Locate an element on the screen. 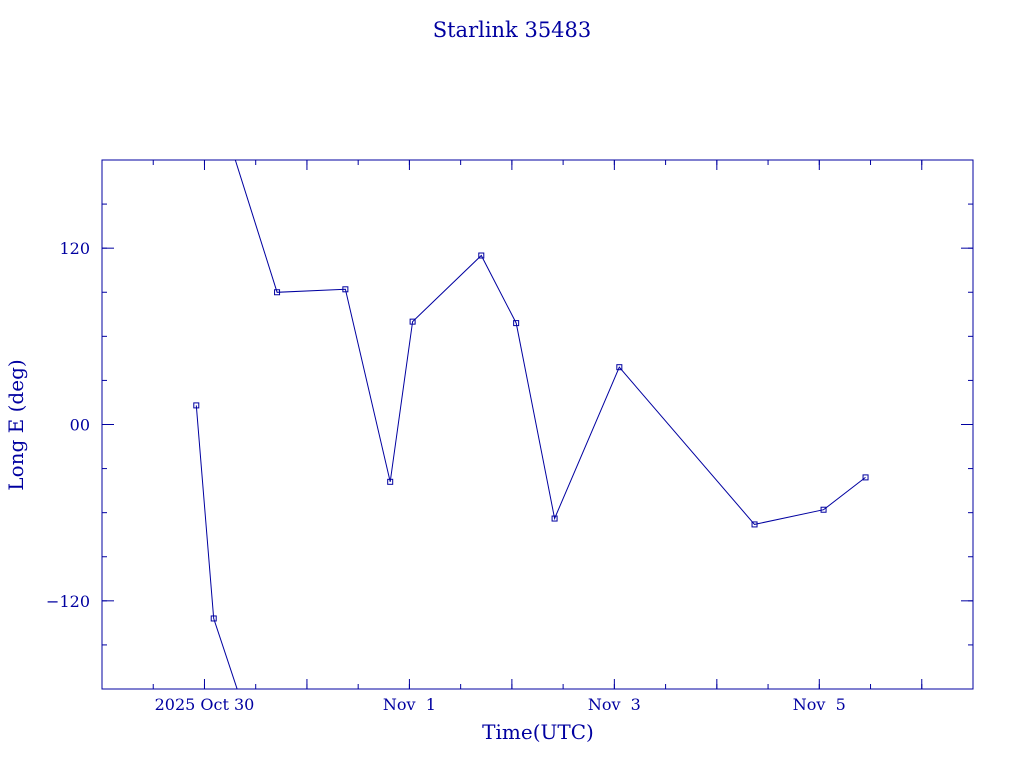 The image size is (1024, 773). y-tick-label: 00 is located at coordinates (80, 425).